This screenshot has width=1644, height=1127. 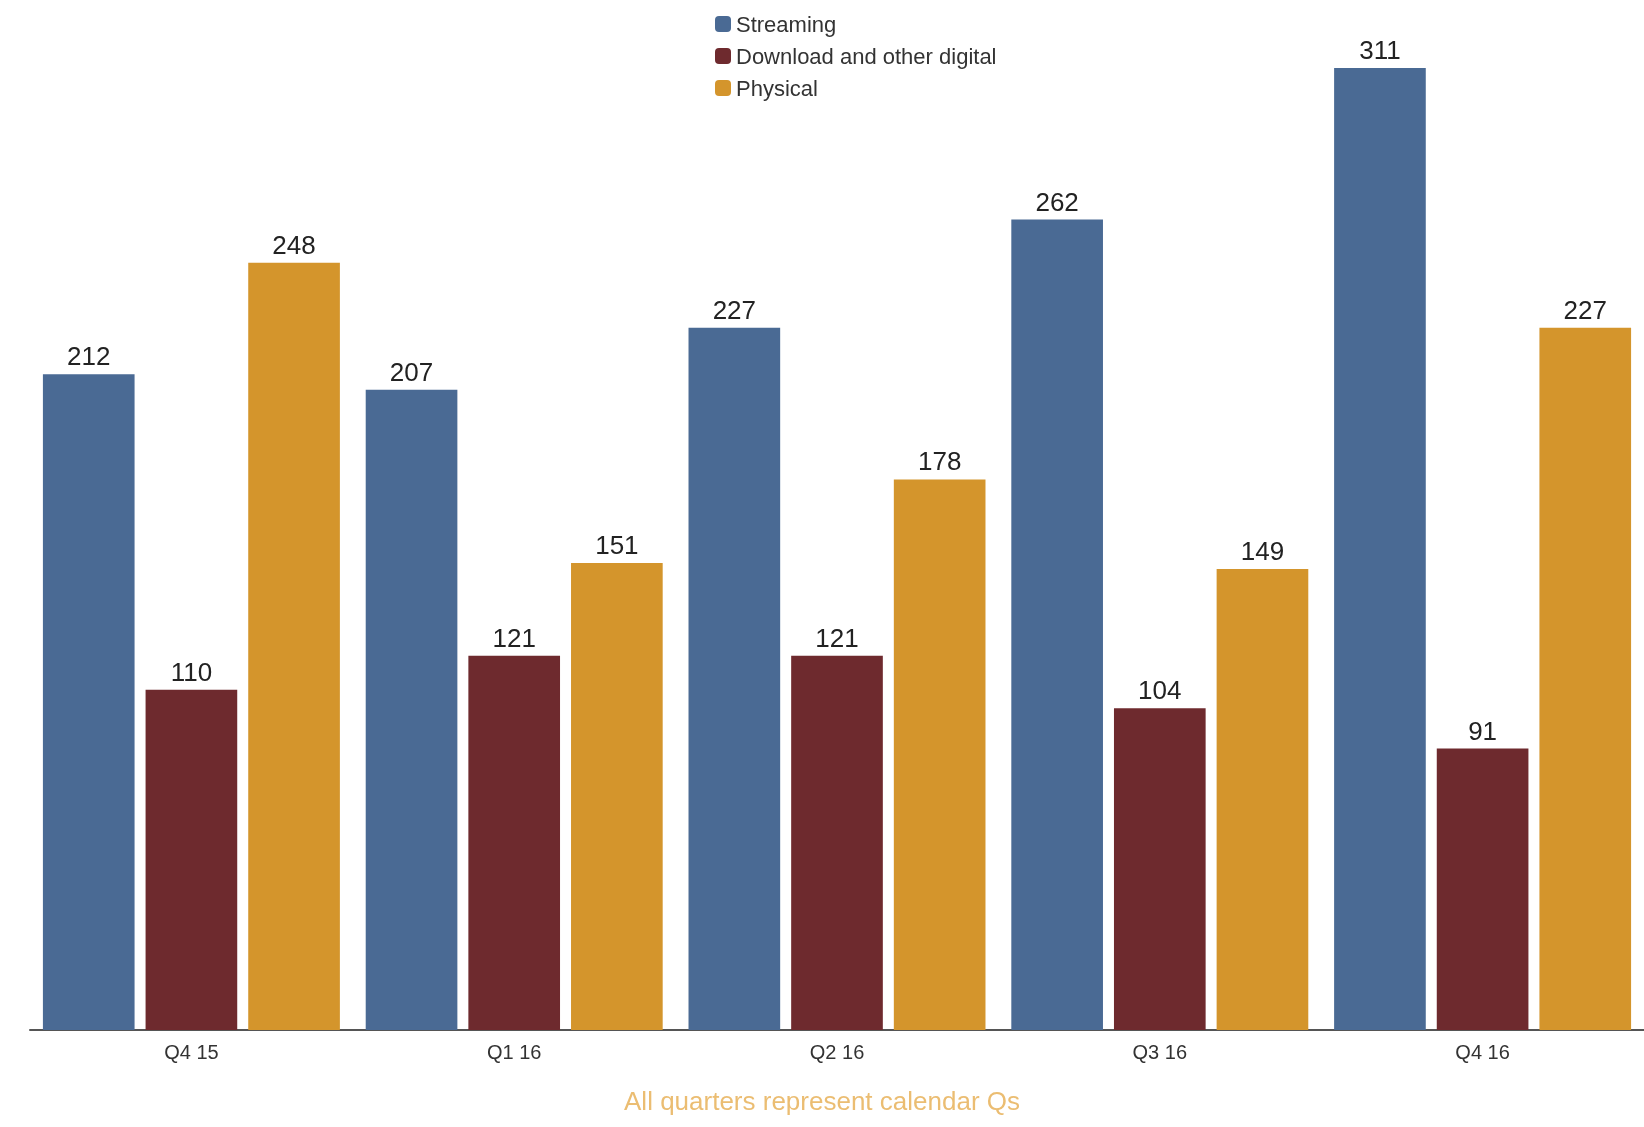 I want to click on data-label: 248, so click(x=294, y=244).